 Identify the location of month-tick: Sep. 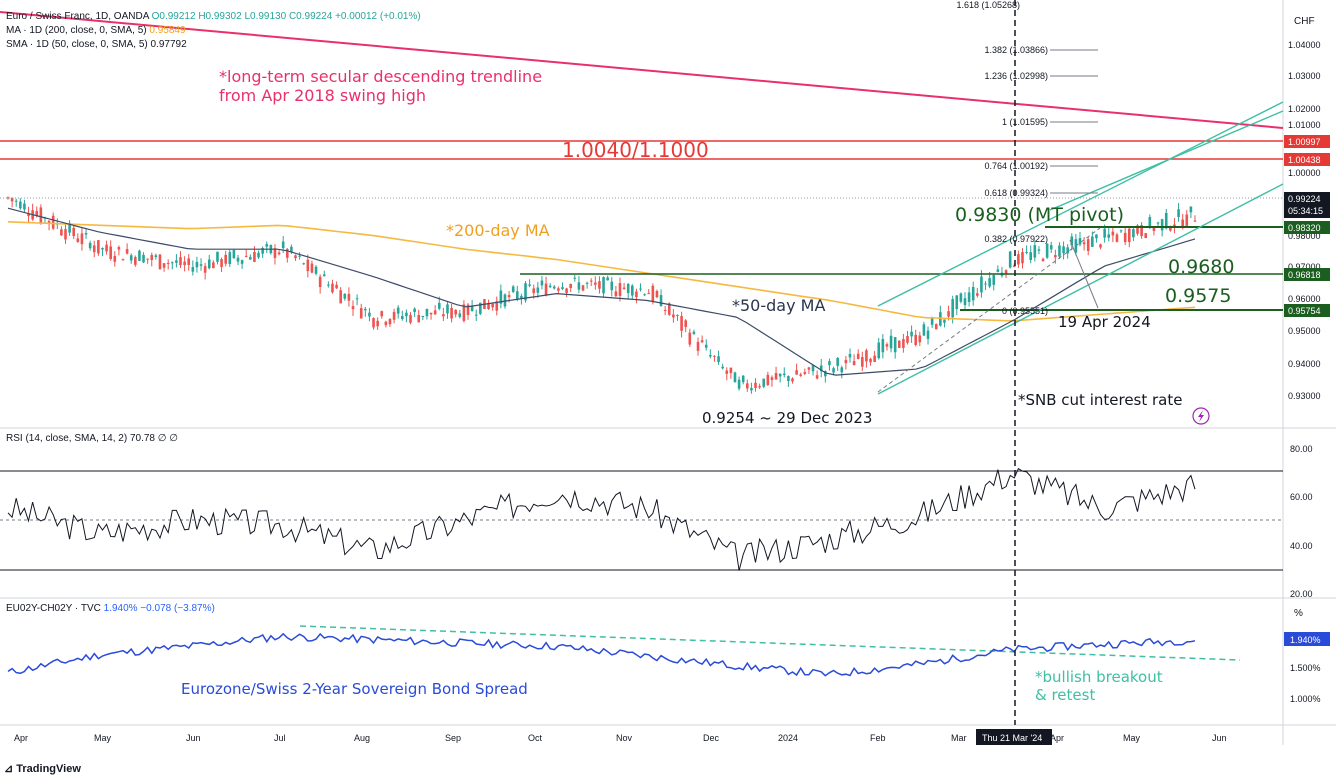
(453, 738).